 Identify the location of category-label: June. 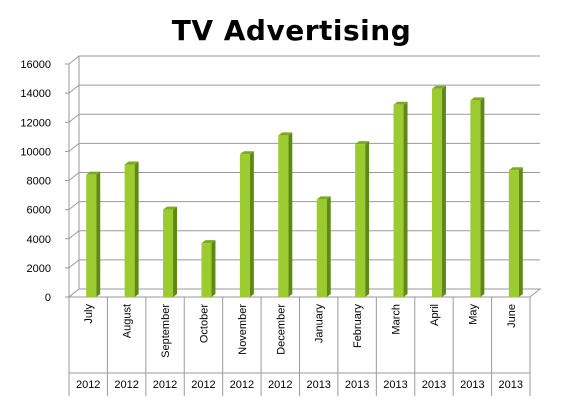
(512, 316).